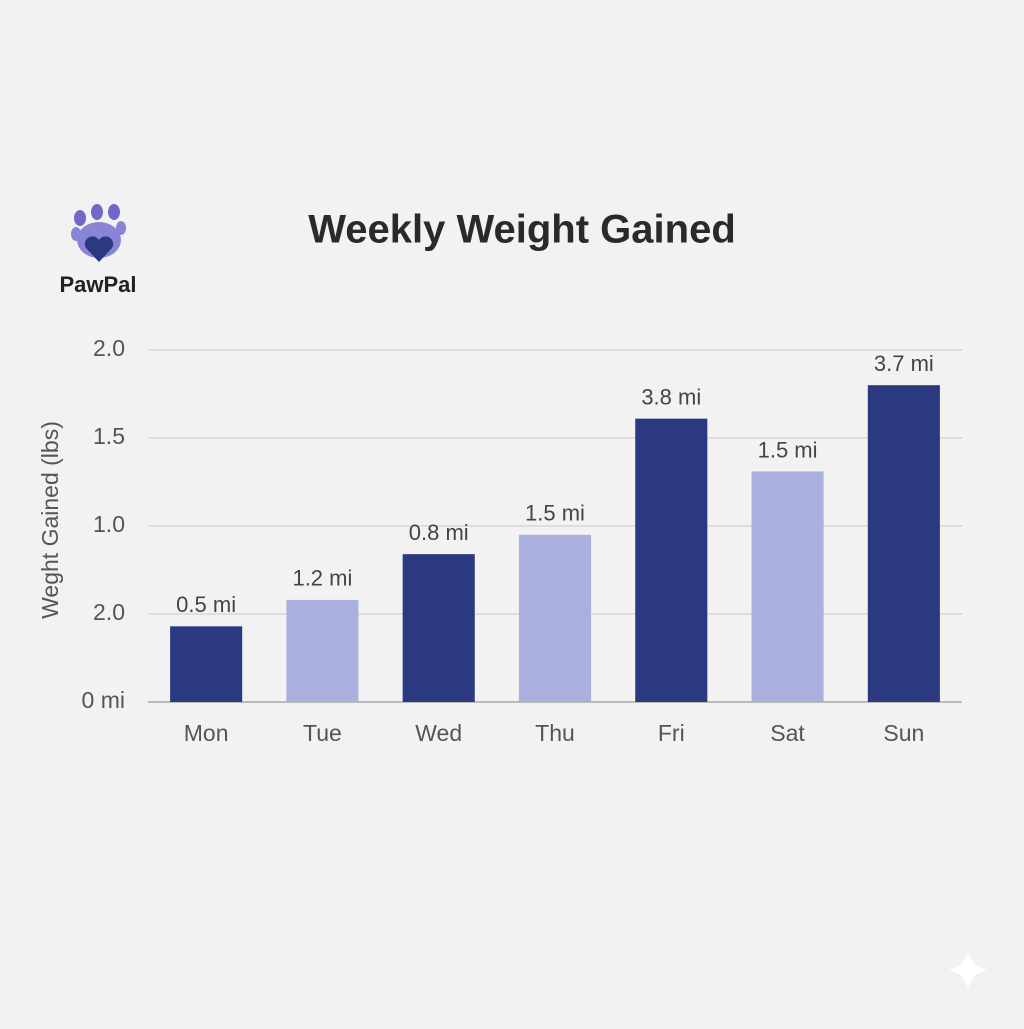  I want to click on bar-annotation: 0.5 mi, so click(206, 604).